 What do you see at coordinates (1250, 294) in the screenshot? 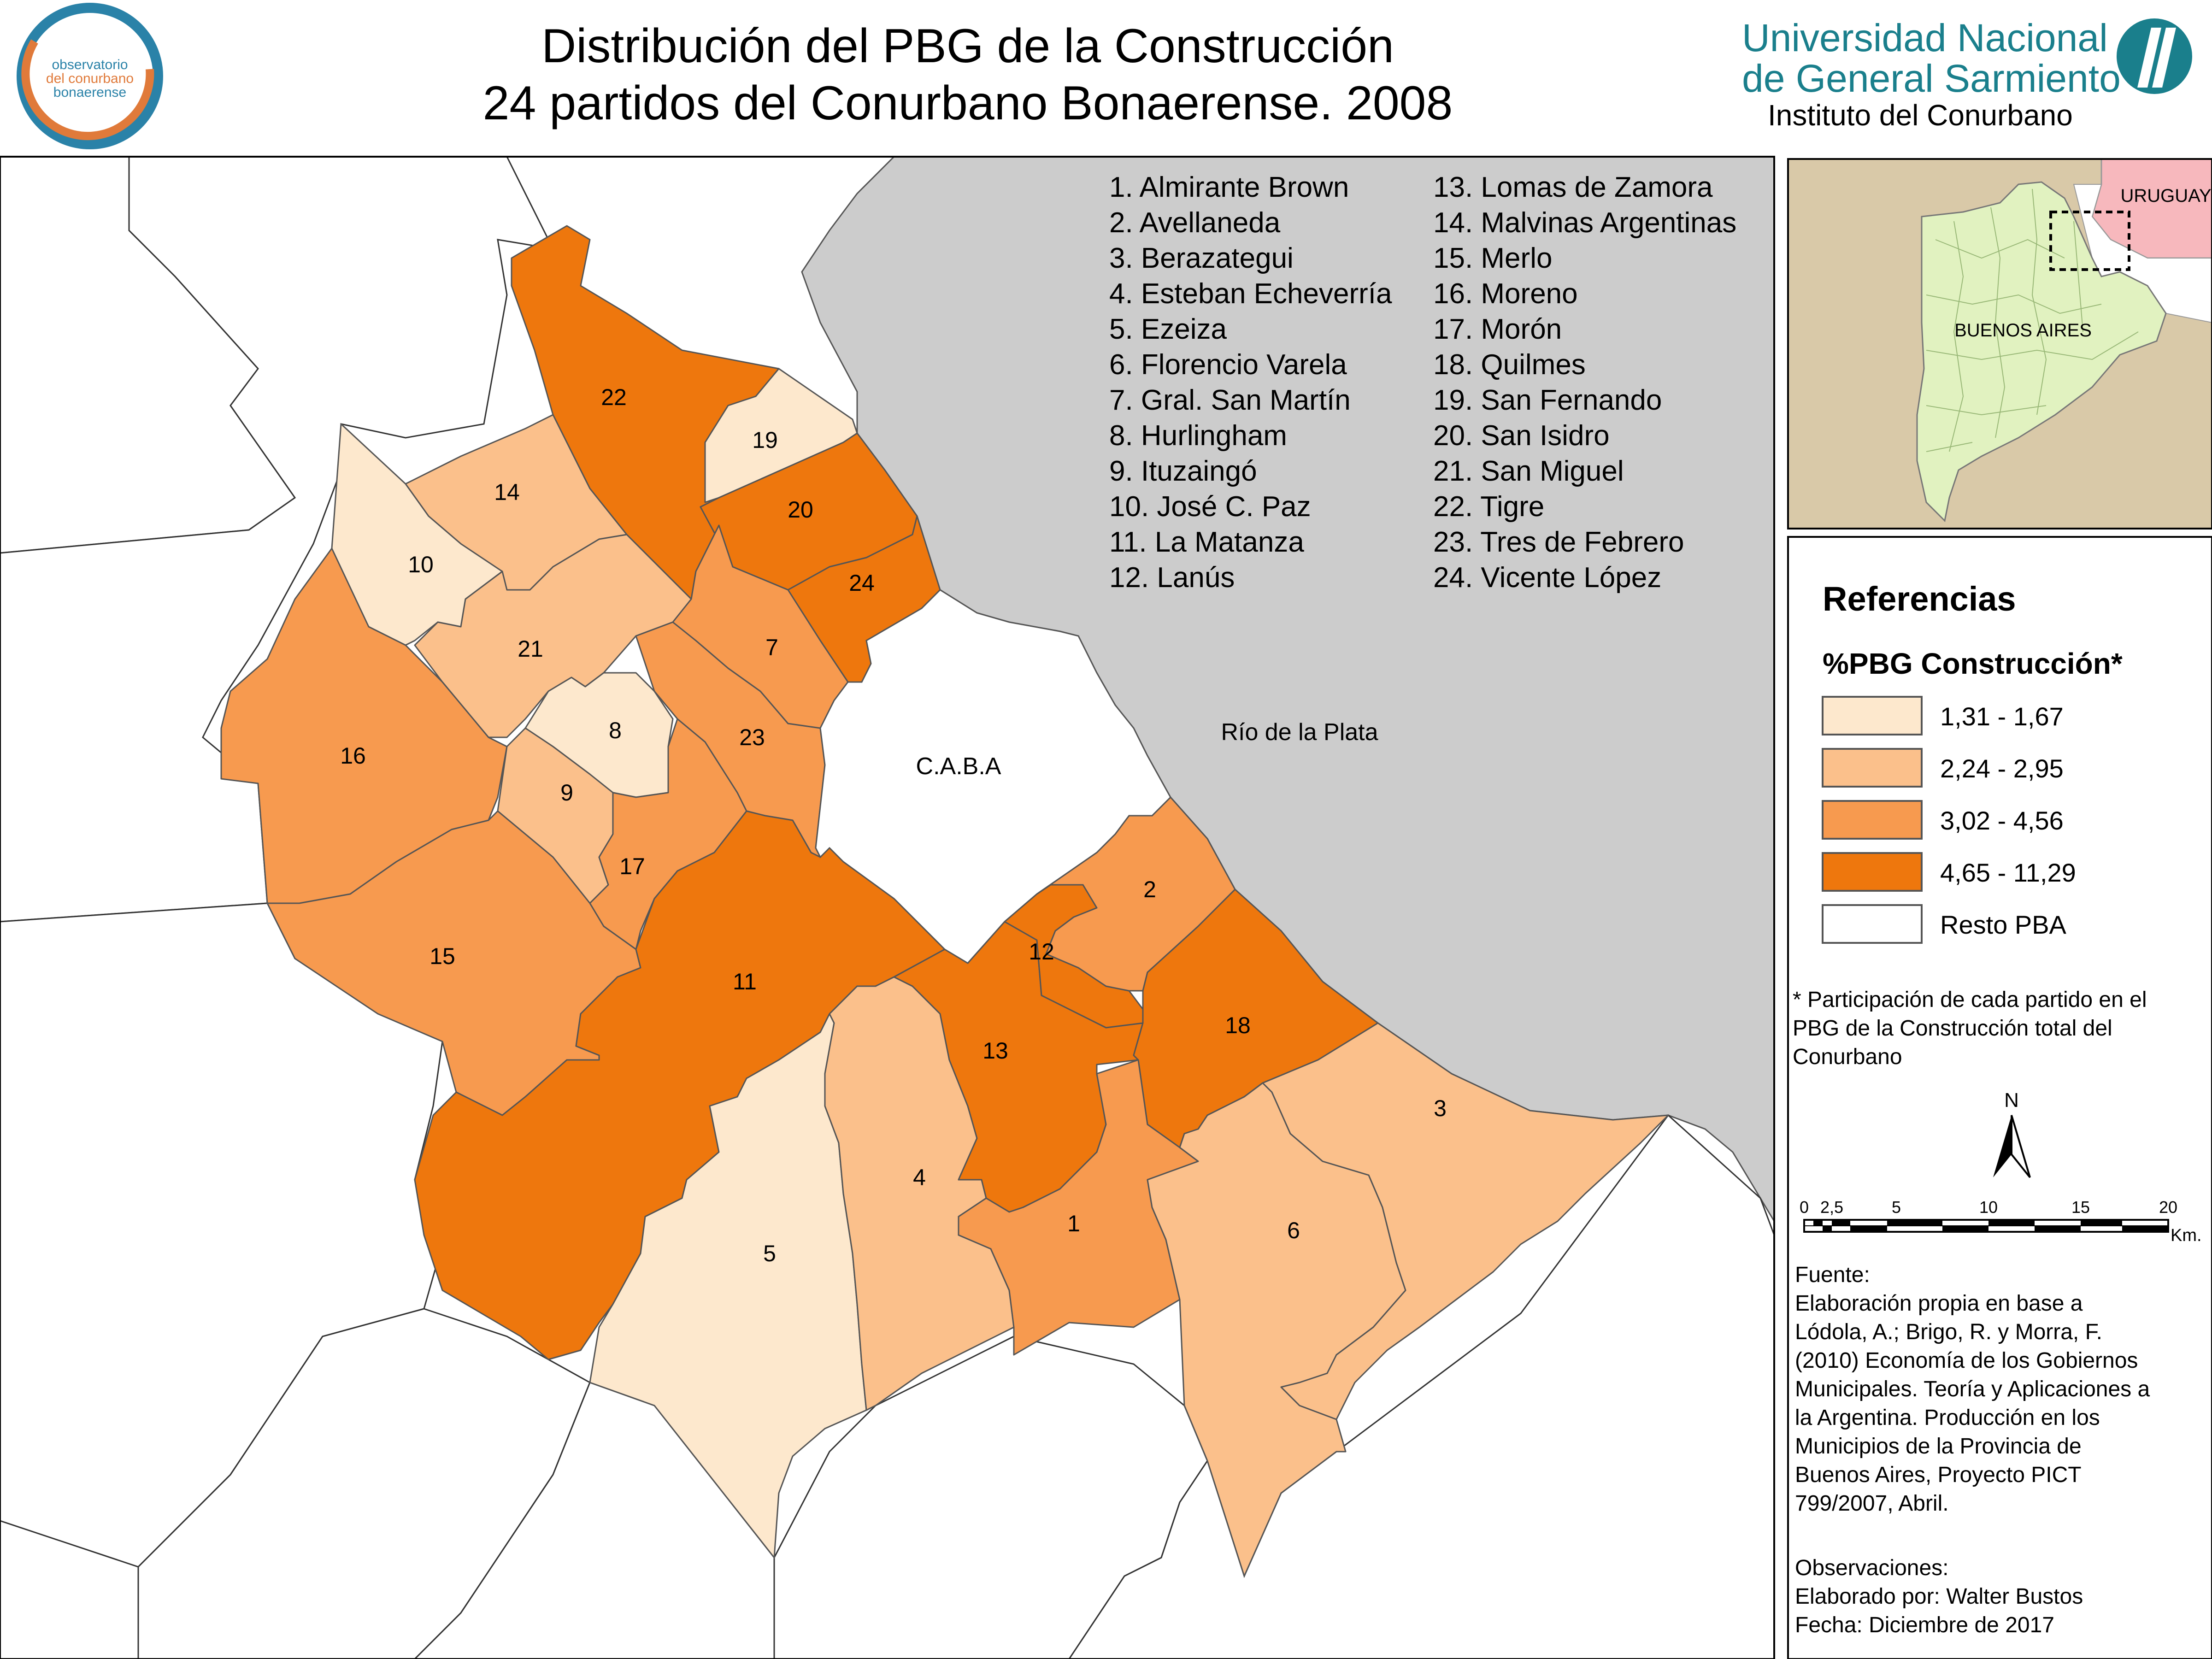
I see `partido-list-item: 4. Esteban Echeverría` at bounding box center [1250, 294].